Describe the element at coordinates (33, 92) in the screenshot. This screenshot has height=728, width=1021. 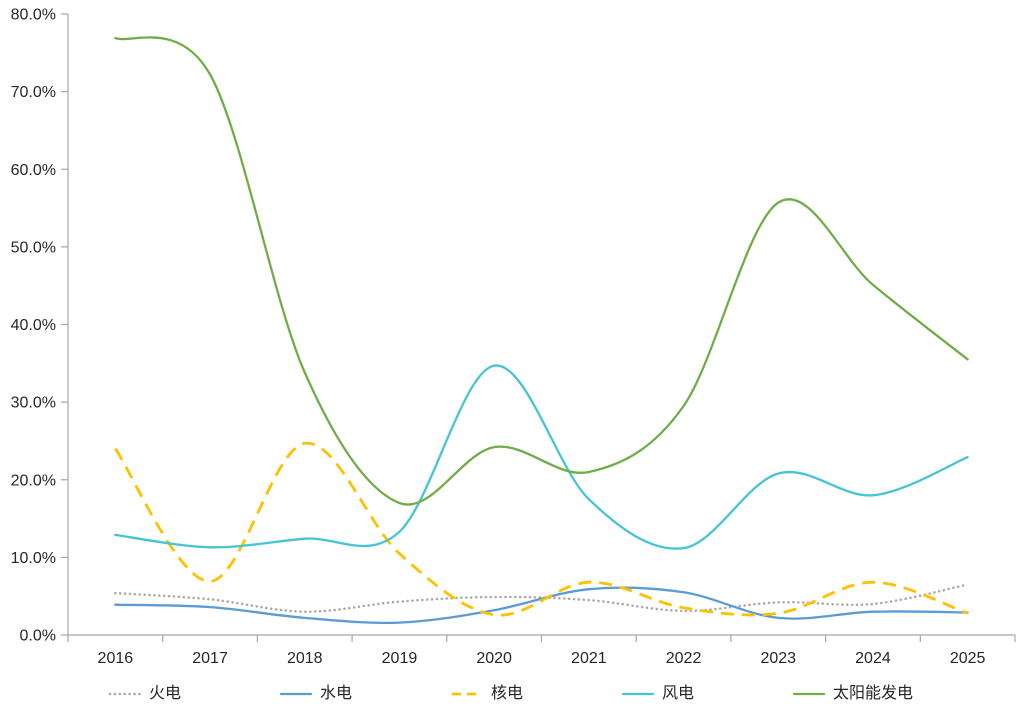
I see `y-axis-tick-label: 70.0%` at that location.